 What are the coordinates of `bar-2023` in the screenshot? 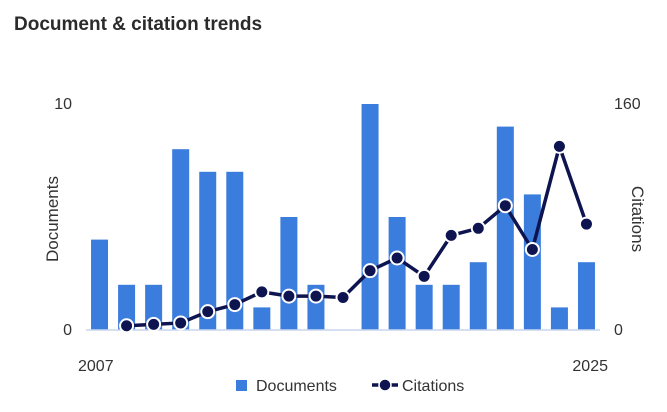 It's located at (532, 262).